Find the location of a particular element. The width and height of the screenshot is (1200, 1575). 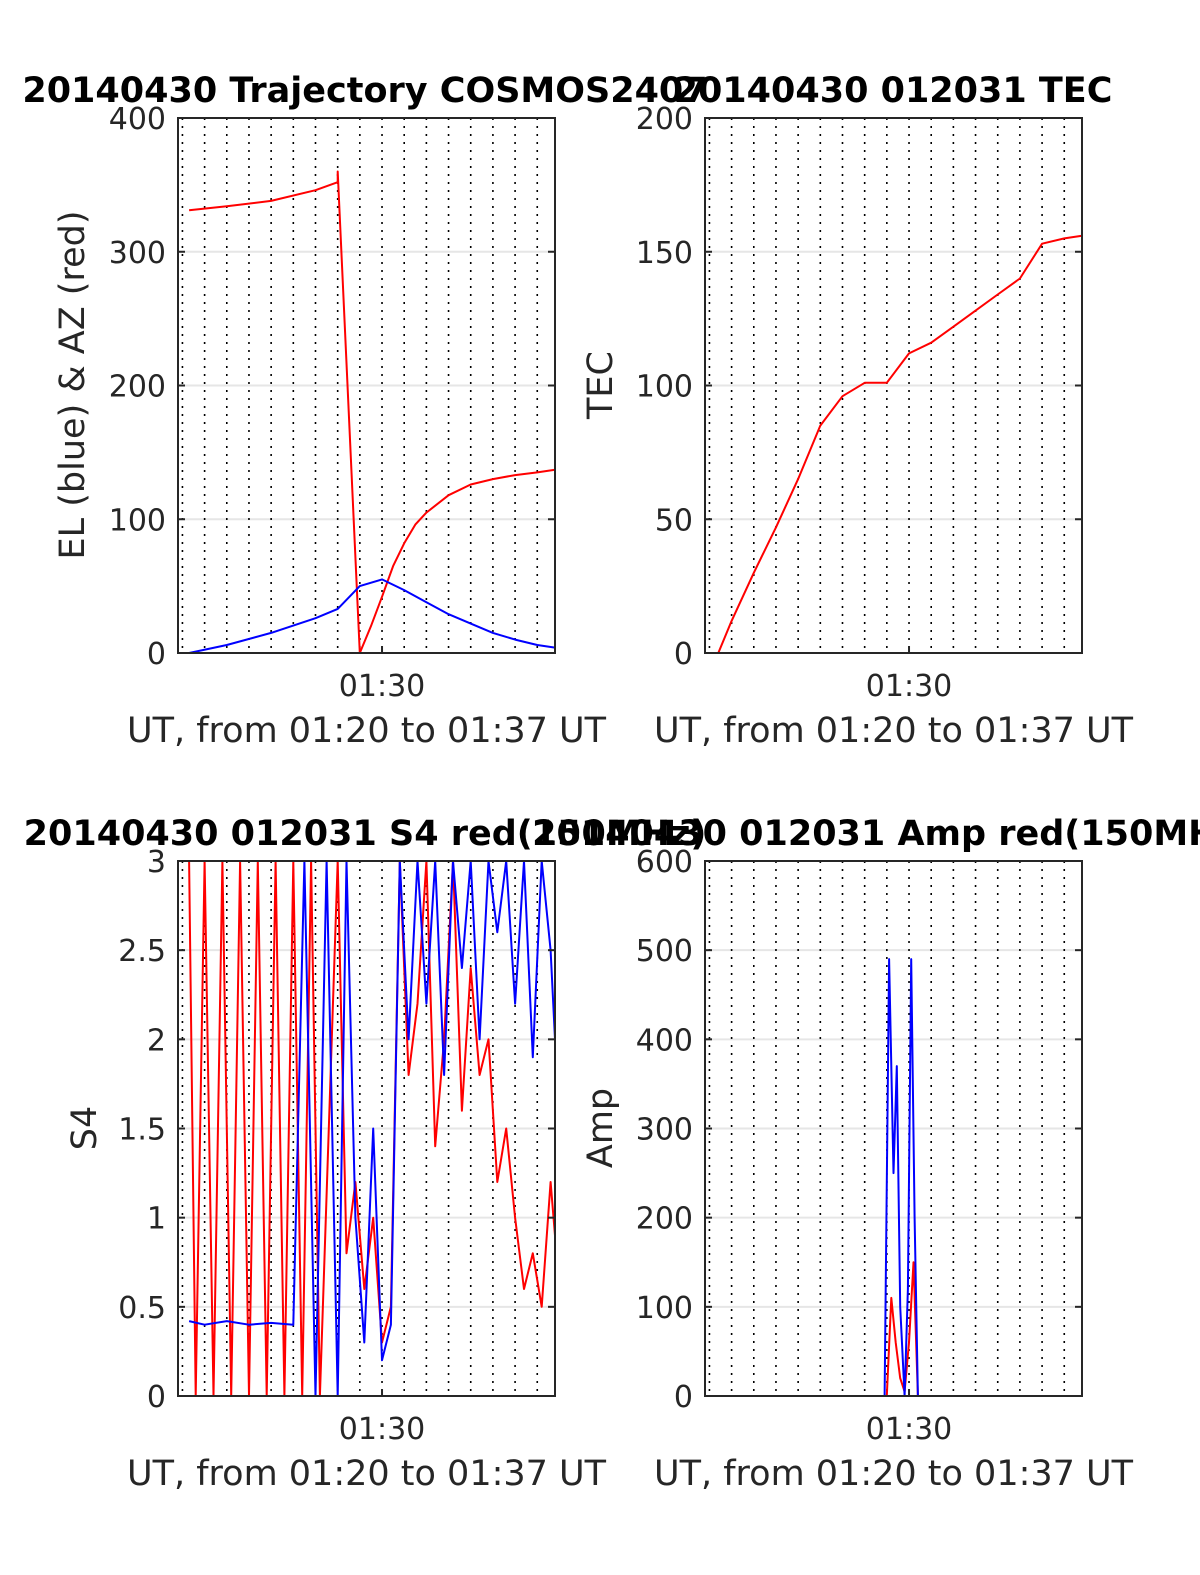

y-tick-label: 500 is located at coordinates (664, 951).